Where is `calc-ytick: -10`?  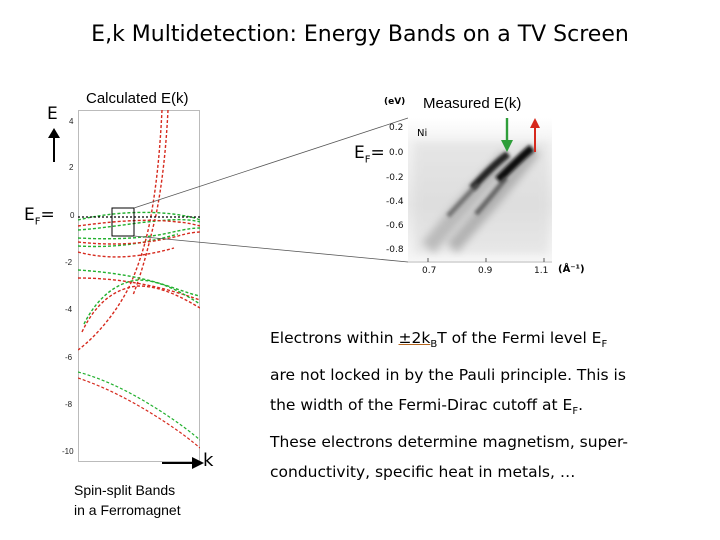 calc-ytick: -10 is located at coordinates (68, 451).